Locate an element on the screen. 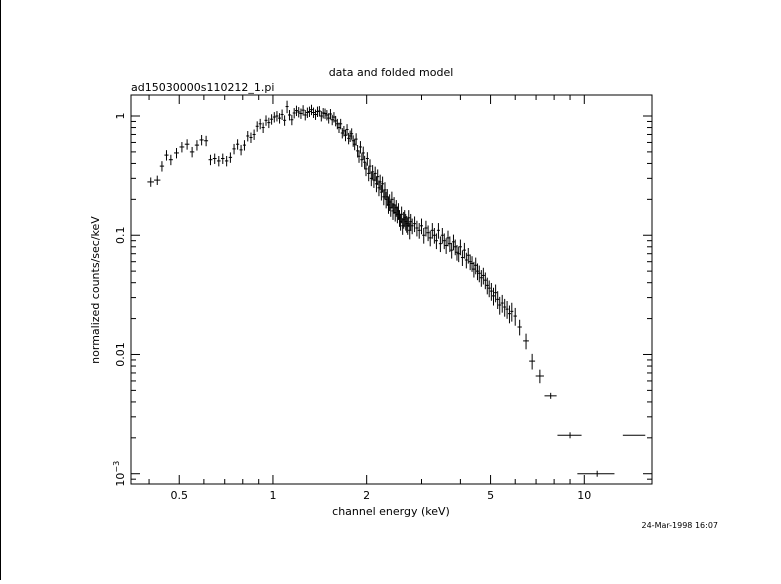 The height and width of the screenshot is (584, 781). y-tick-label-text: 10−3 is located at coordinates (119, 474).